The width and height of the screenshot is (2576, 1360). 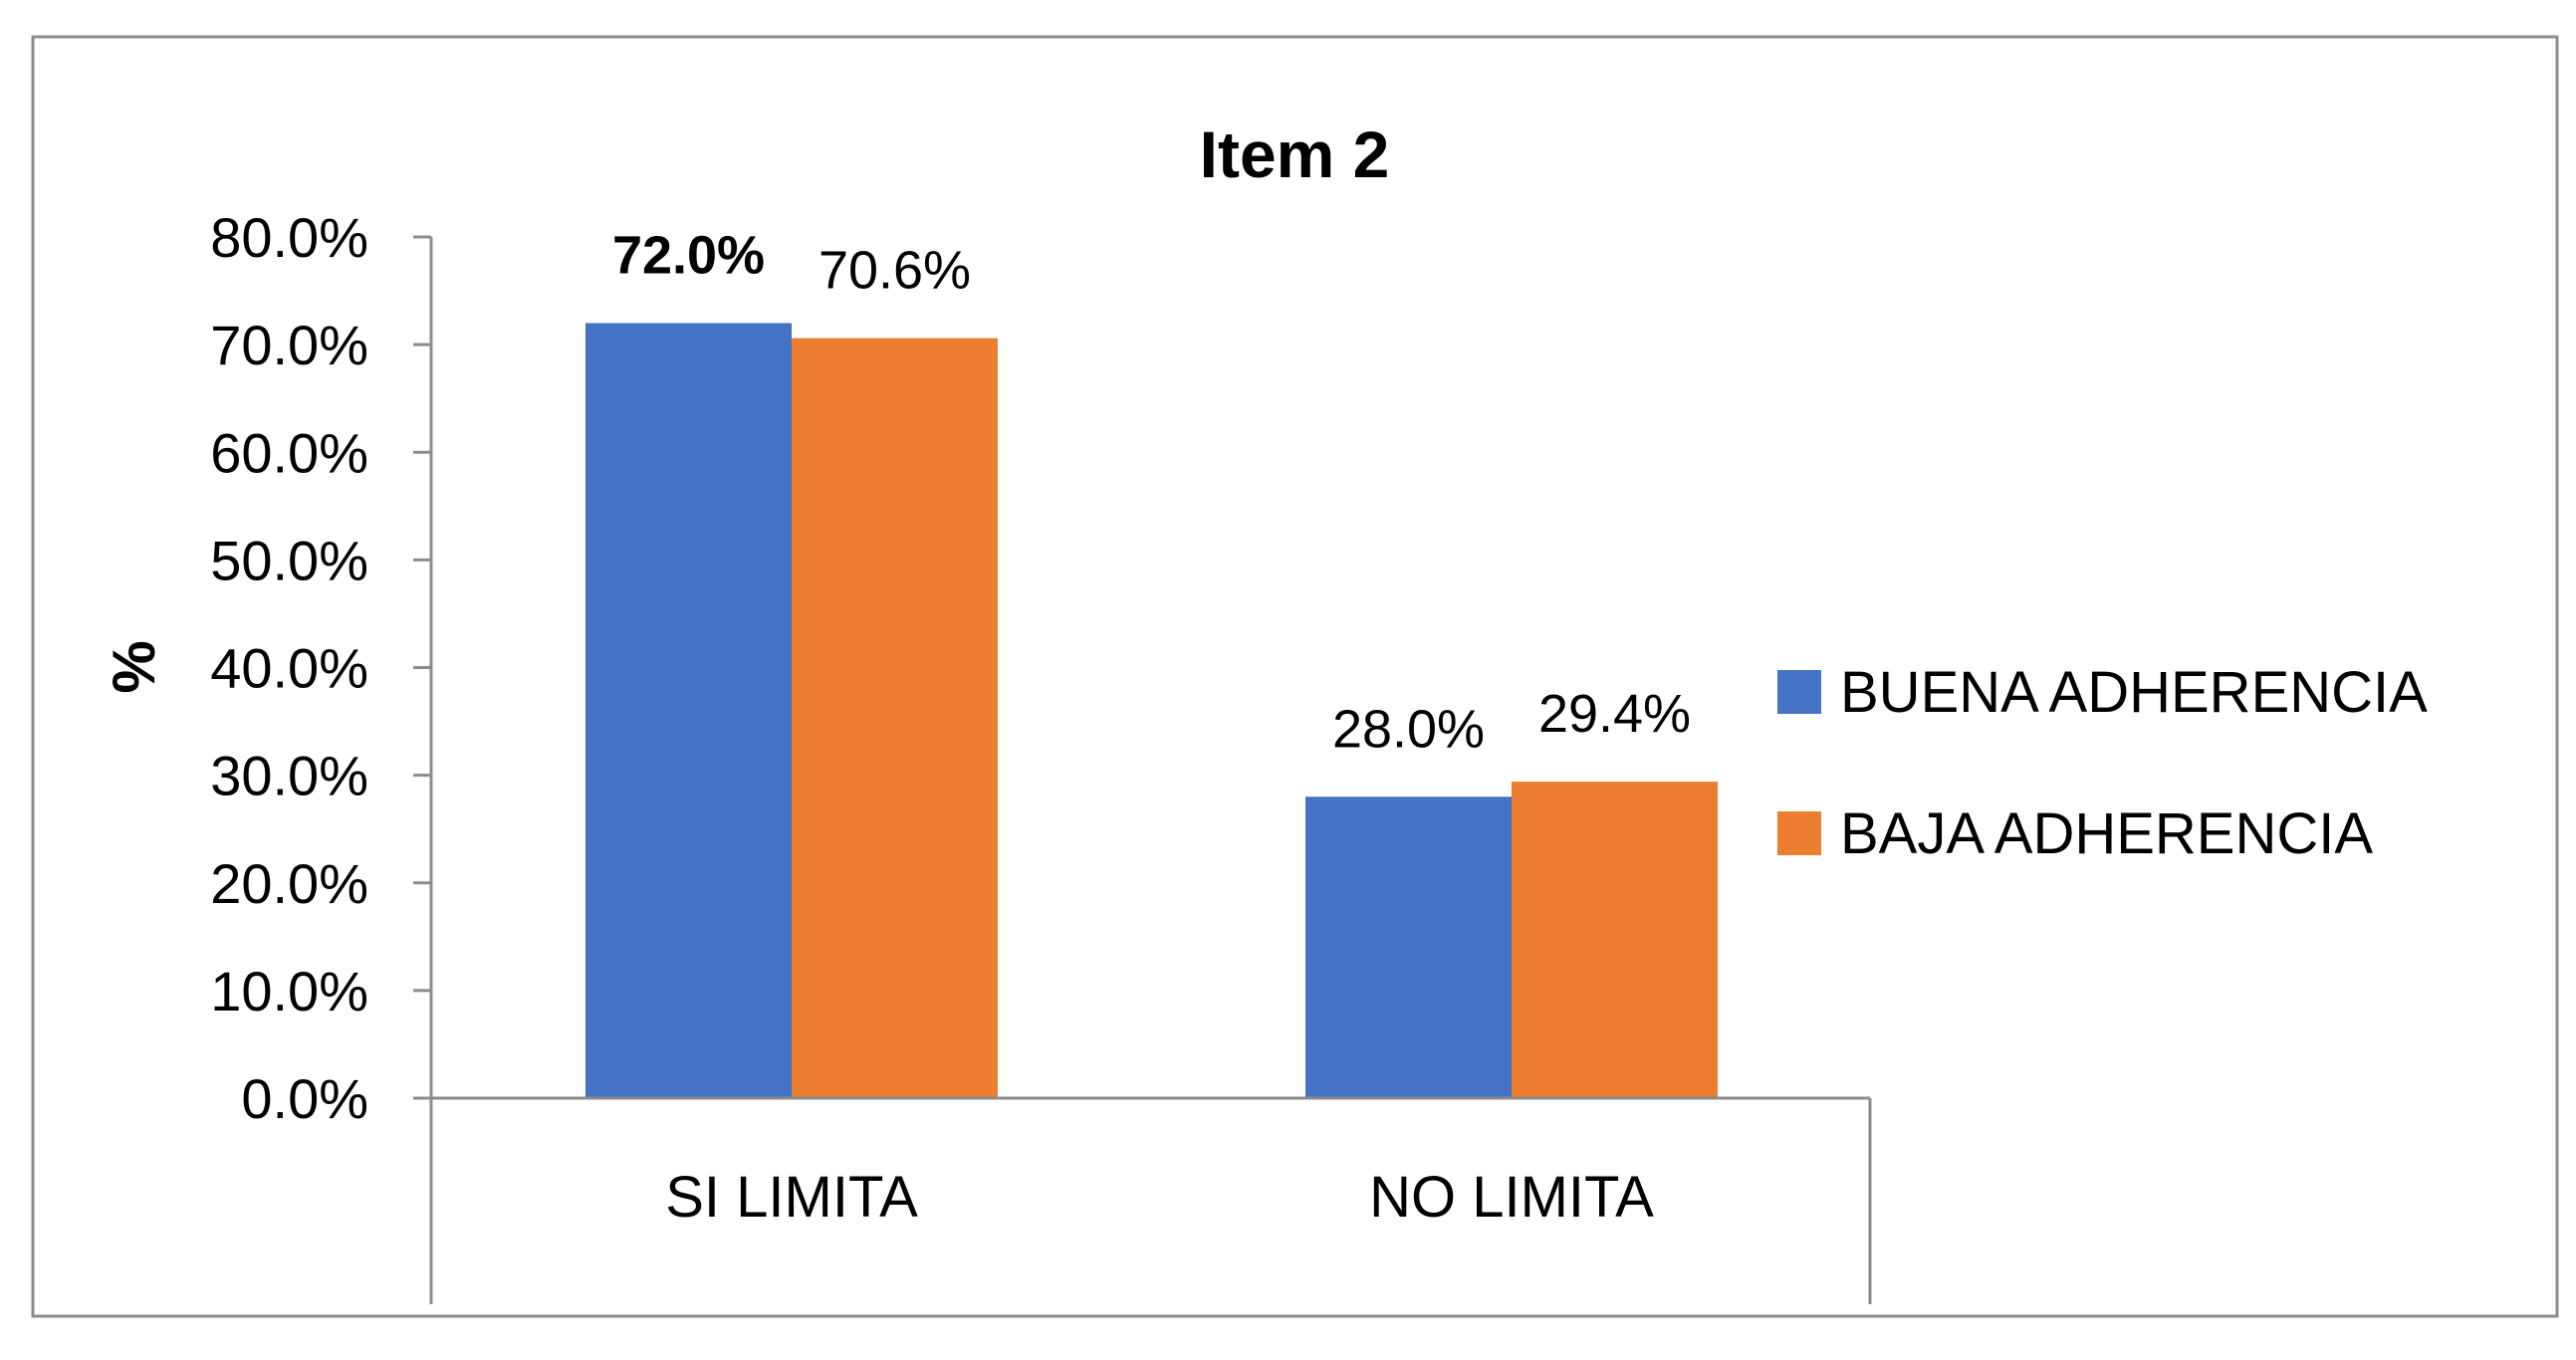 What do you see at coordinates (1408, 729) in the screenshot?
I see `data-label: 28.0%` at bounding box center [1408, 729].